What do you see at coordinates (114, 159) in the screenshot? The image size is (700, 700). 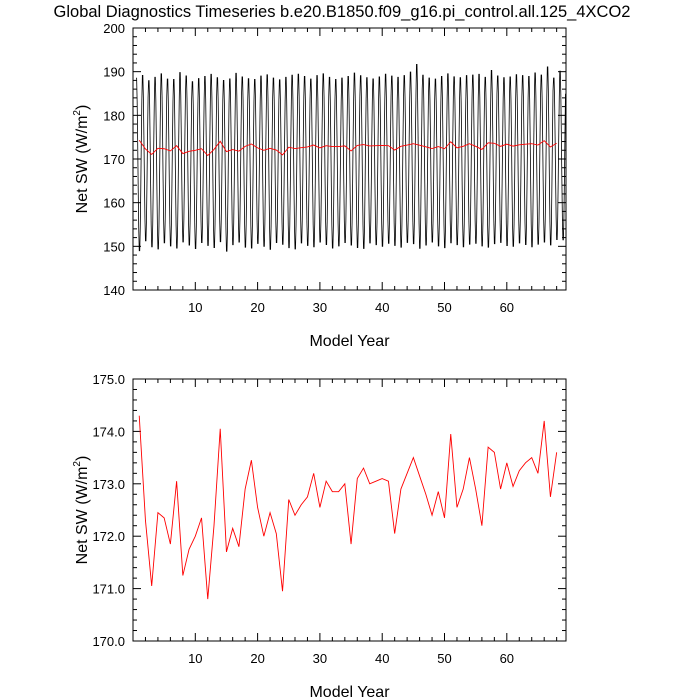 I see `y-tick-label: 170` at bounding box center [114, 159].